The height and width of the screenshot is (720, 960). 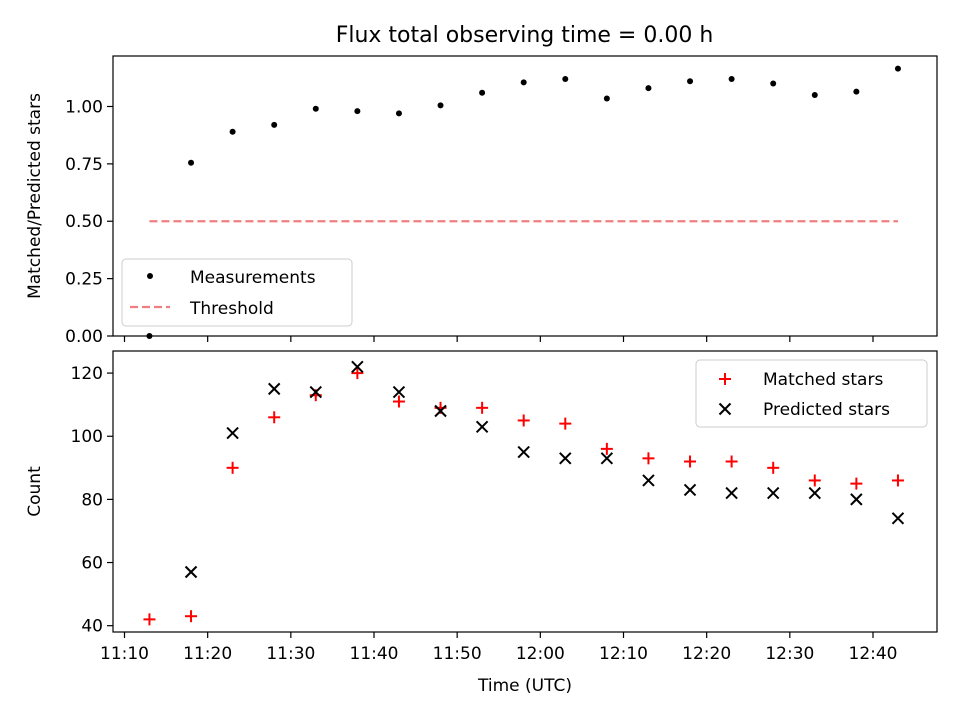 I want to click on y-tick-label: 100, so click(x=87, y=437).